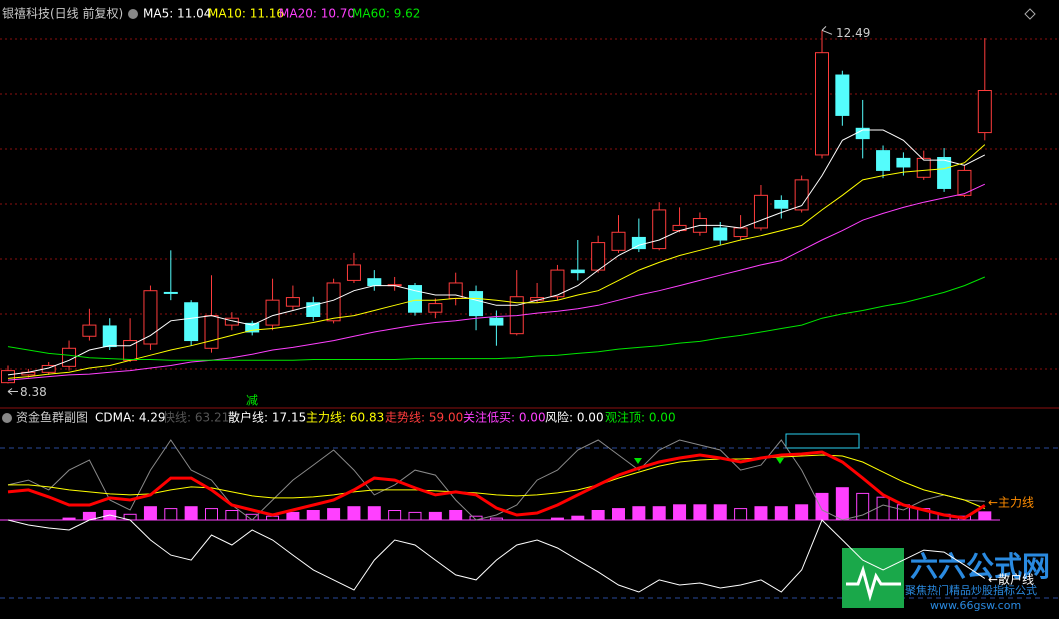 This screenshot has height=619, width=1059. Describe the element at coordinates (267, 417) in the screenshot. I see `legend-entry: 散户线: 17.15` at that location.